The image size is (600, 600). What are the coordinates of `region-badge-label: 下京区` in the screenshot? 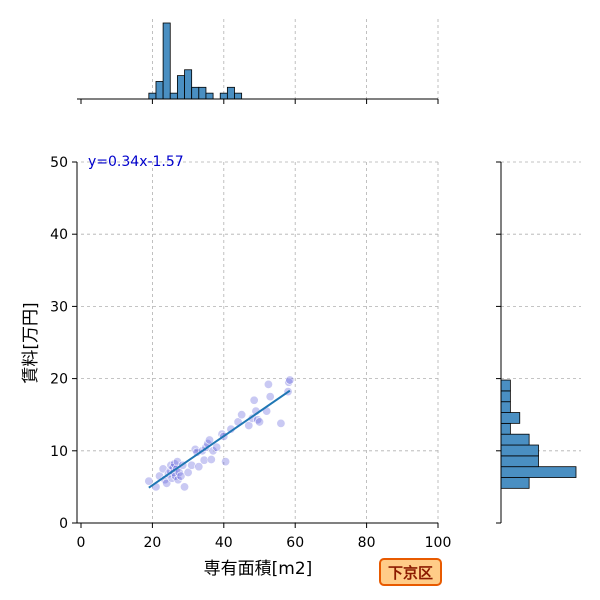 It's located at (410, 573).